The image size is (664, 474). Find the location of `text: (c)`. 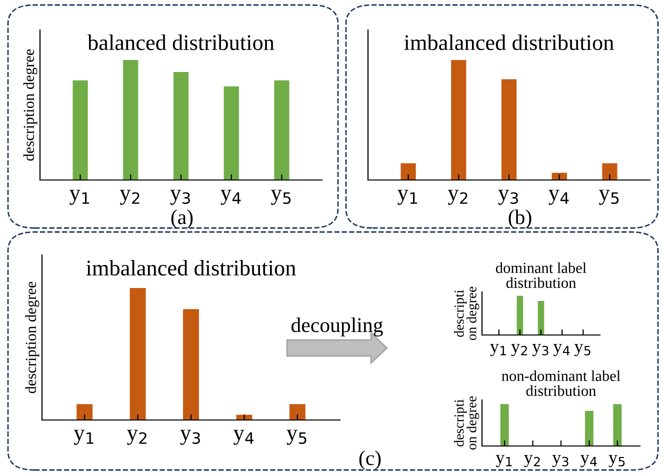

text: (c) is located at coordinates (370, 460).